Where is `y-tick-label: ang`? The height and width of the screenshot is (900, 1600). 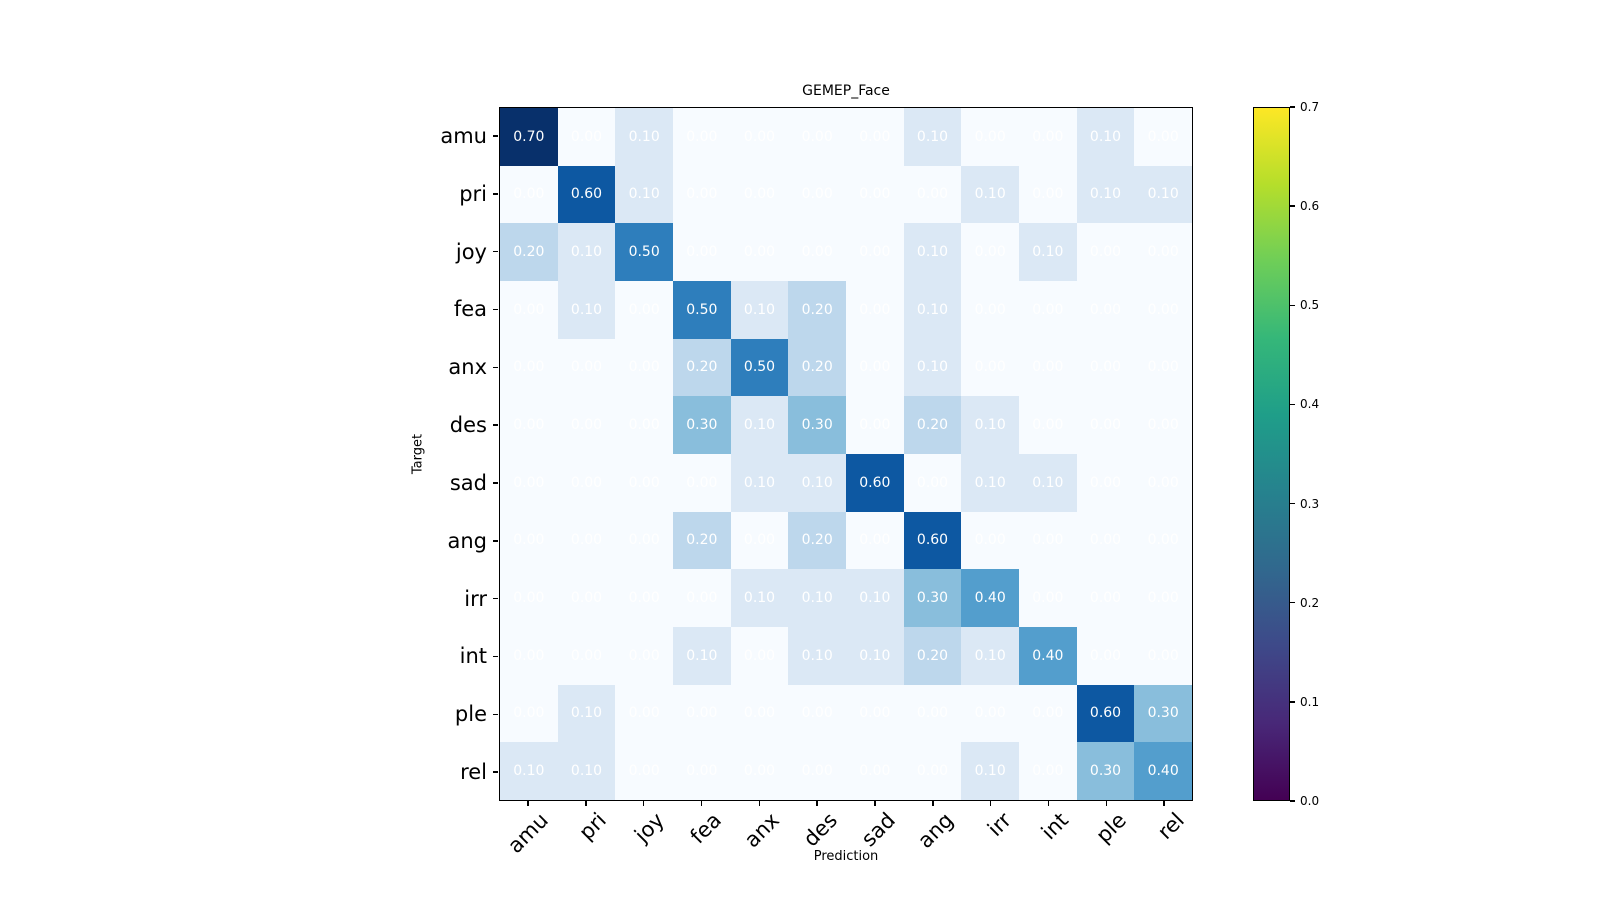 y-tick-label: ang is located at coordinates (467, 540).